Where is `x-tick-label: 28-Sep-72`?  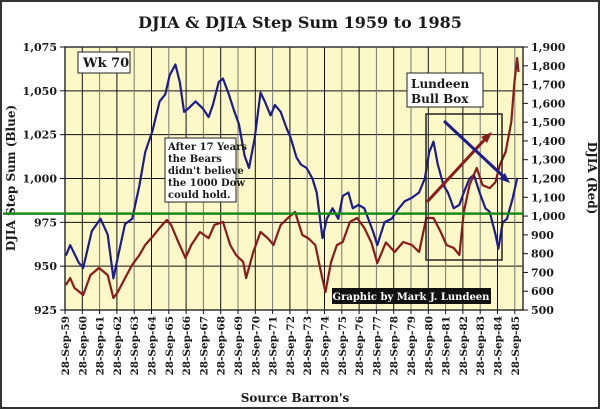 x-tick-label: 28-Sep-72 is located at coordinates (291, 346).